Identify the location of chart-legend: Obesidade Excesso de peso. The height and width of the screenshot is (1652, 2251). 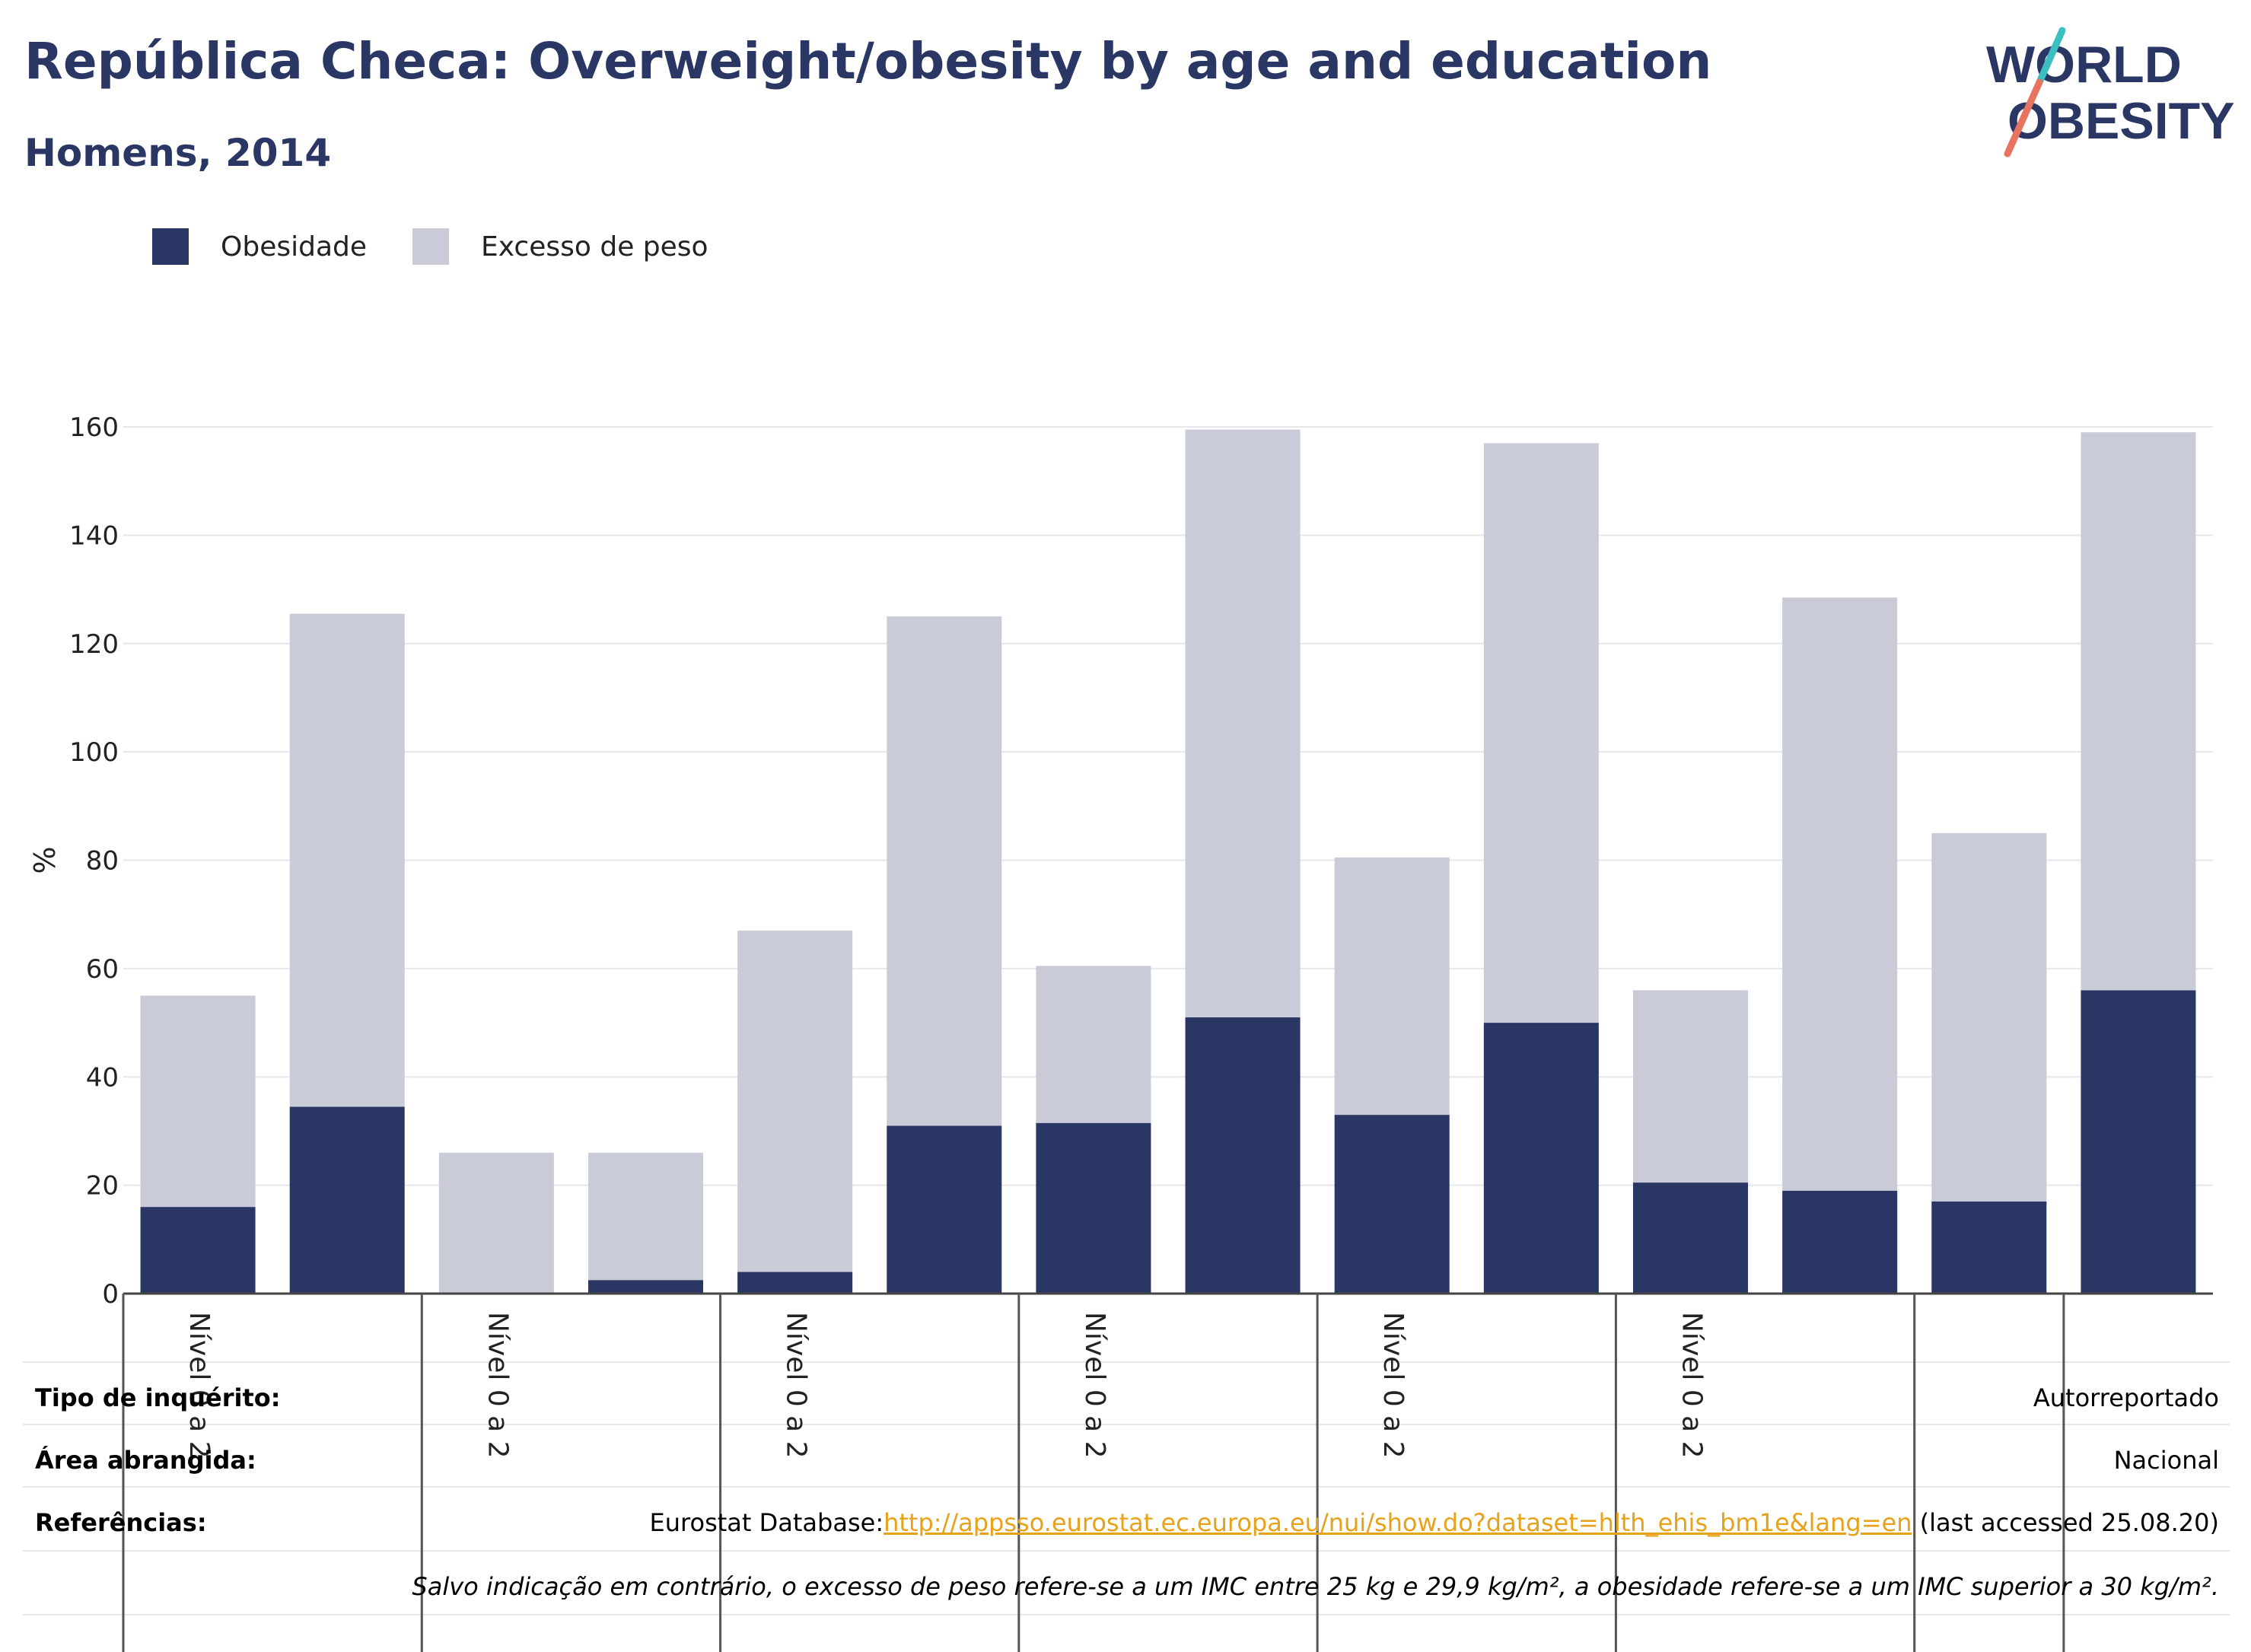
(453, 246).